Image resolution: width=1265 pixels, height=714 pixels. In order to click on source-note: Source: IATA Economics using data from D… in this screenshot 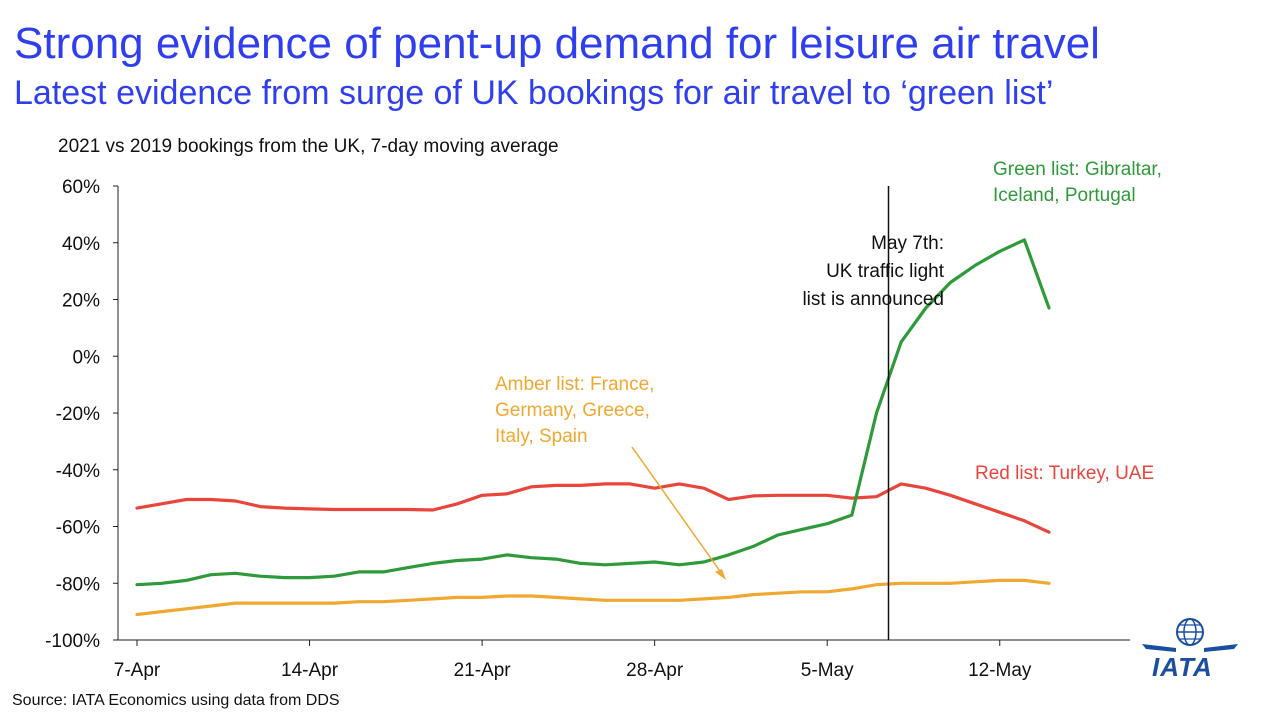, I will do `click(176, 700)`.